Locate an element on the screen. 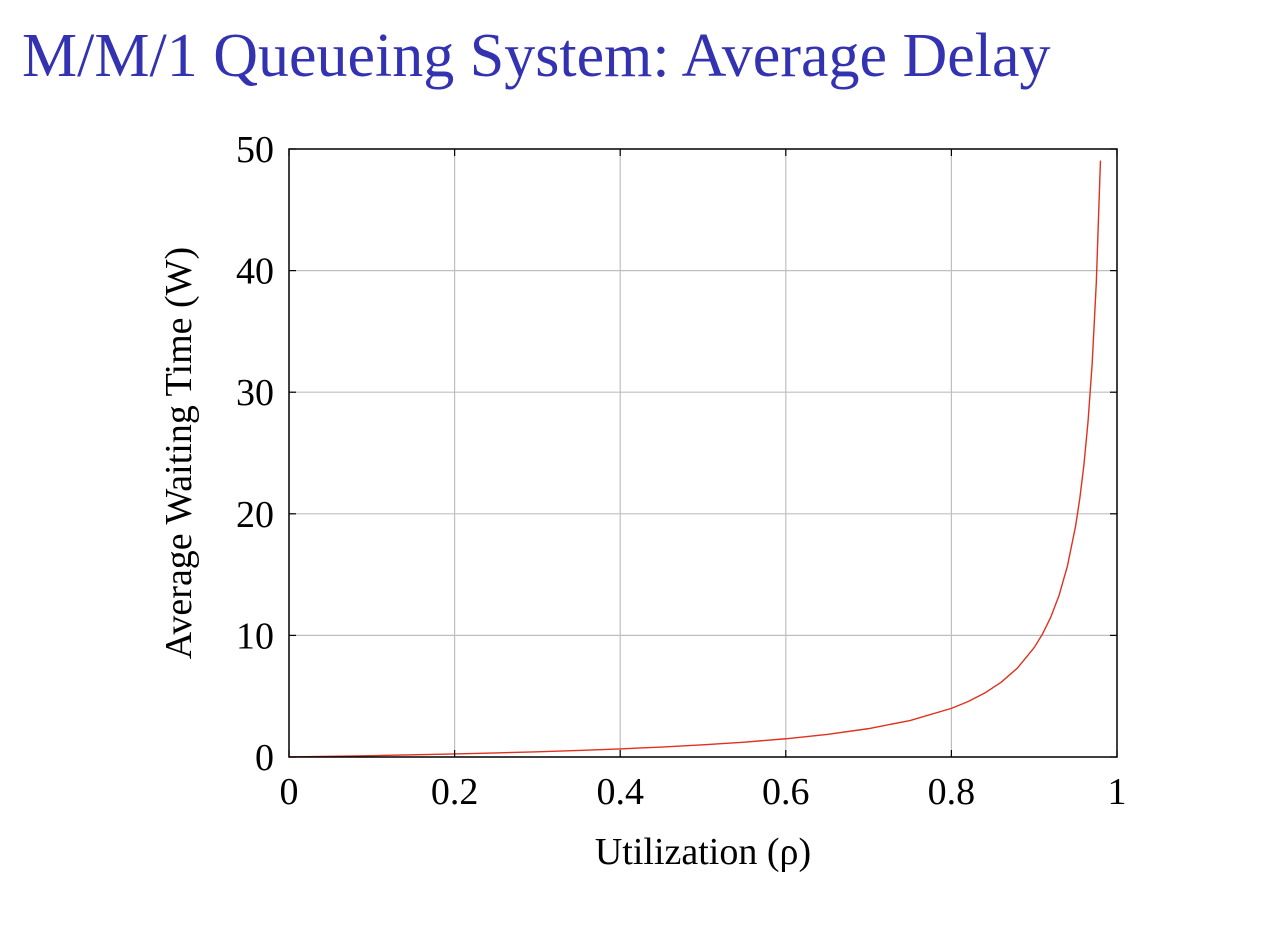 The width and height of the screenshot is (1274, 932). x-tick-label: 0.8 is located at coordinates (952, 792).